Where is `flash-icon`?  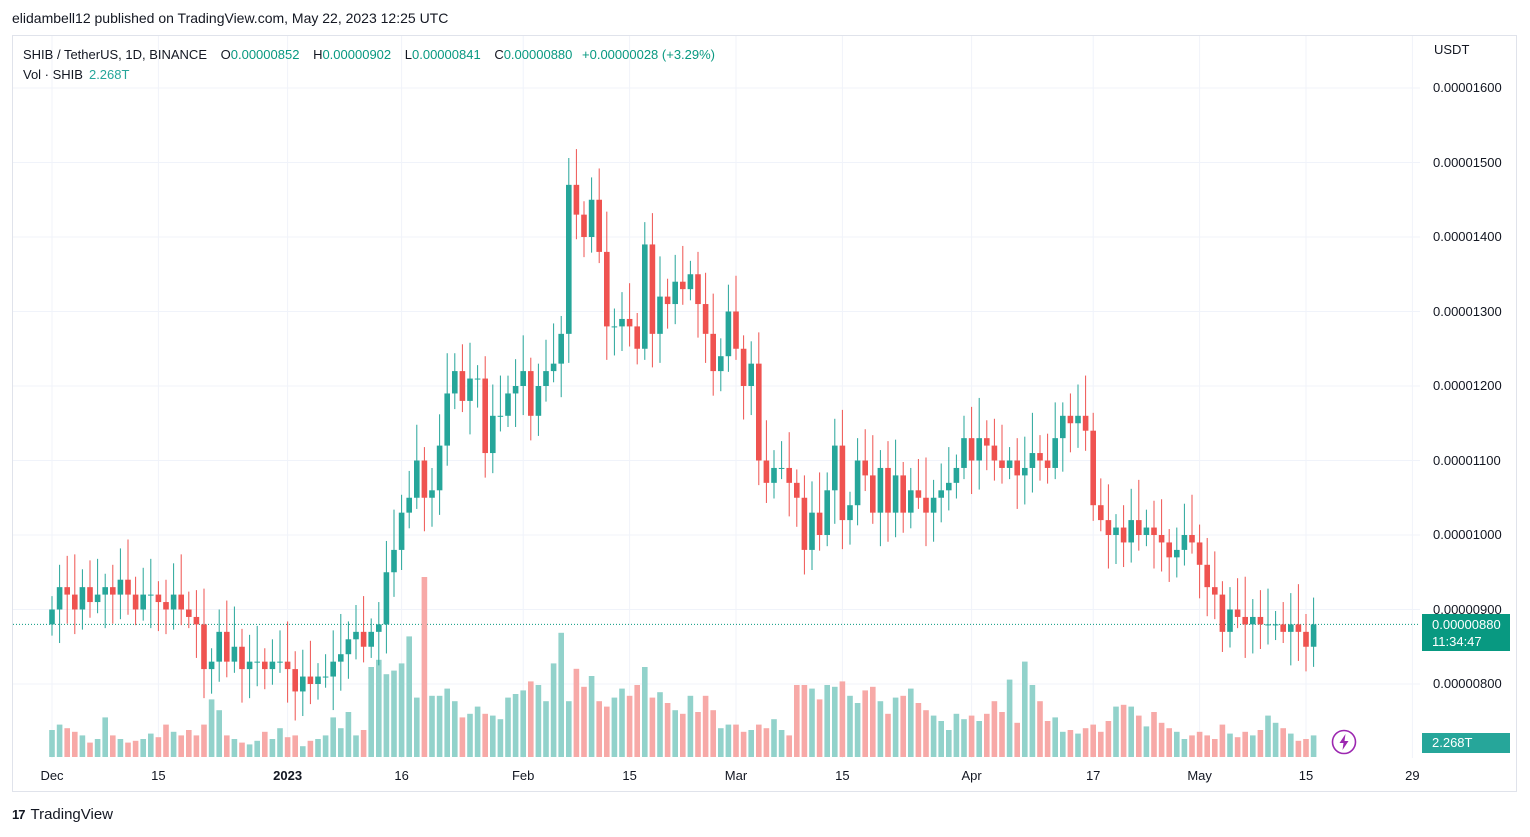 flash-icon is located at coordinates (1344, 742).